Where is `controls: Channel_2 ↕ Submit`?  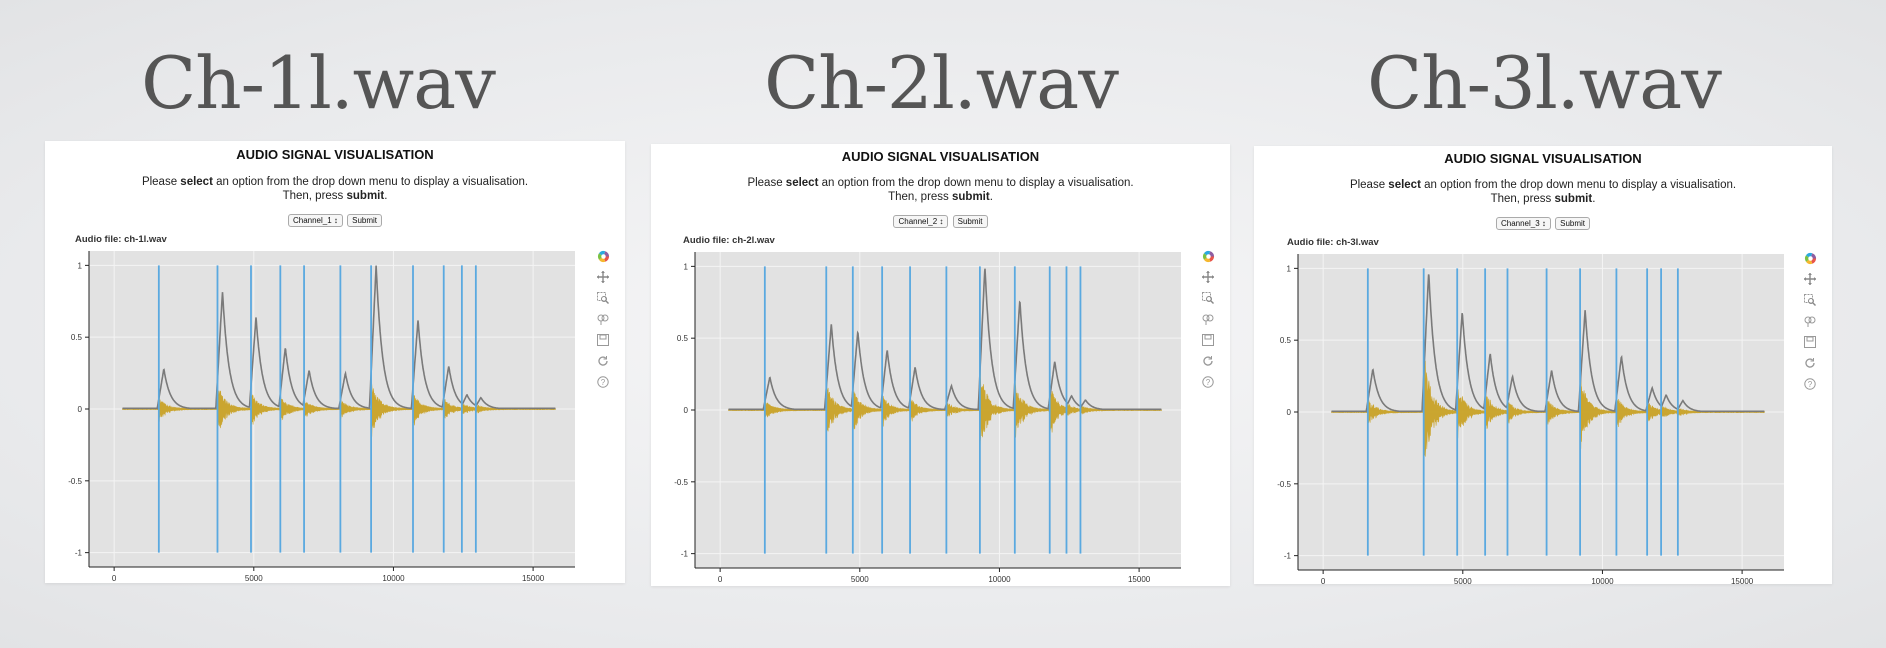 controls: Channel_2 ↕ Submit is located at coordinates (940, 221).